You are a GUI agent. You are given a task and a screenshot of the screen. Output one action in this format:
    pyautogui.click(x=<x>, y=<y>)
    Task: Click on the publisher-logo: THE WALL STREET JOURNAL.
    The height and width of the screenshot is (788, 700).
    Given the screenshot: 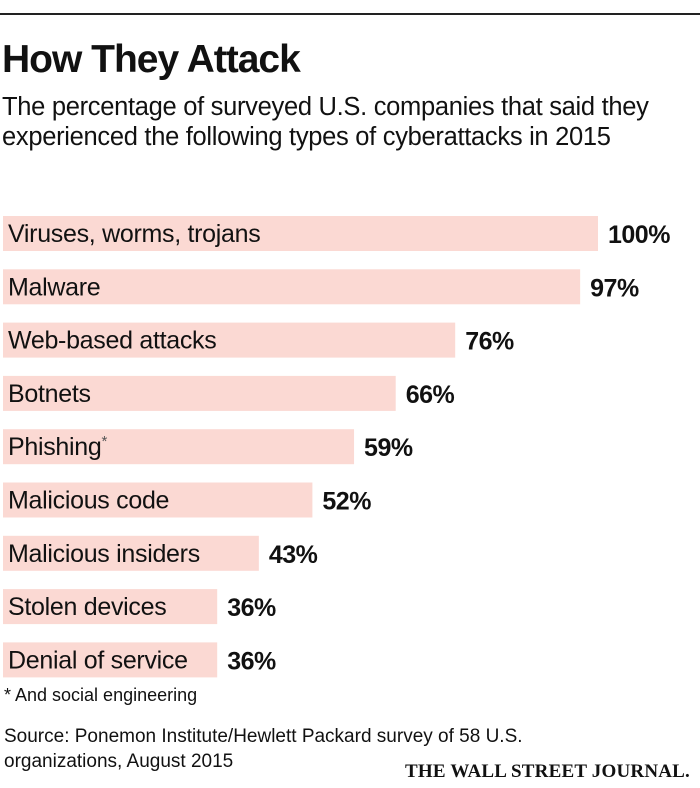 What is the action you would take?
    pyautogui.click(x=547, y=771)
    